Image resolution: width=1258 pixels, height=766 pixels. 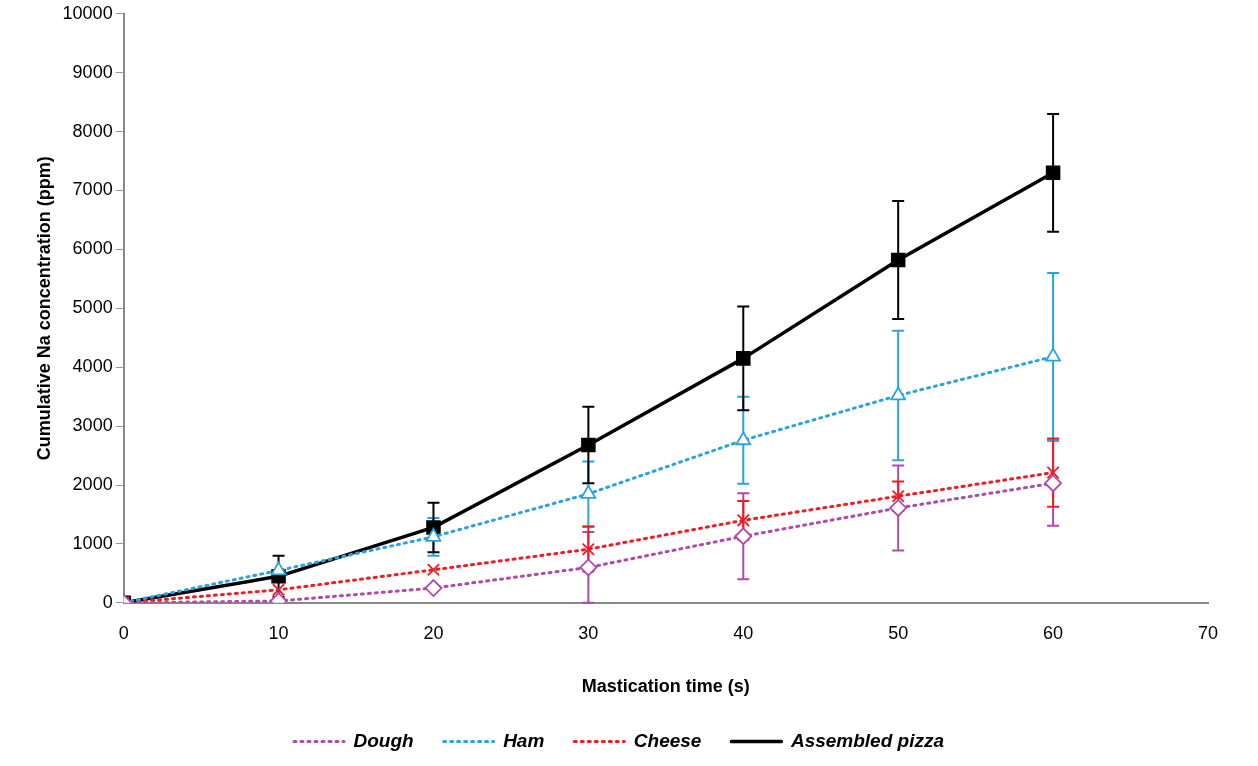 What do you see at coordinates (1053, 632) in the screenshot?
I see `x-tick-label: 60` at bounding box center [1053, 632].